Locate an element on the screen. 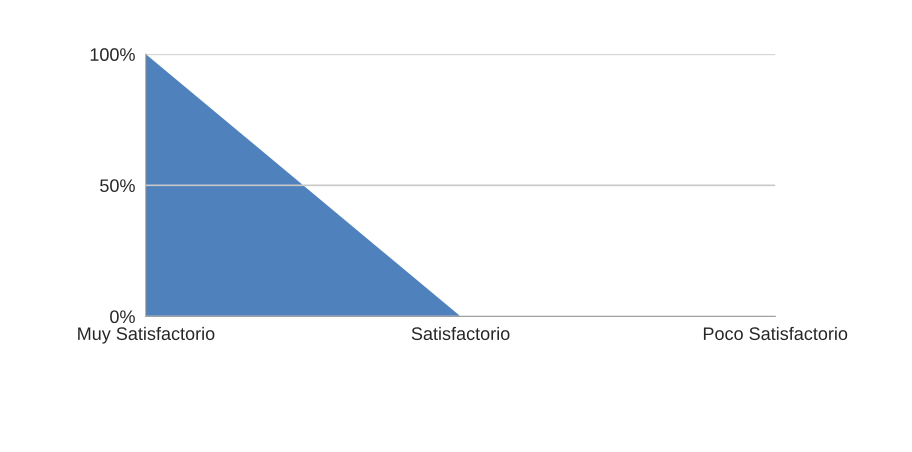  x-tick-label: Muy Satisfactorio is located at coordinates (146, 335).